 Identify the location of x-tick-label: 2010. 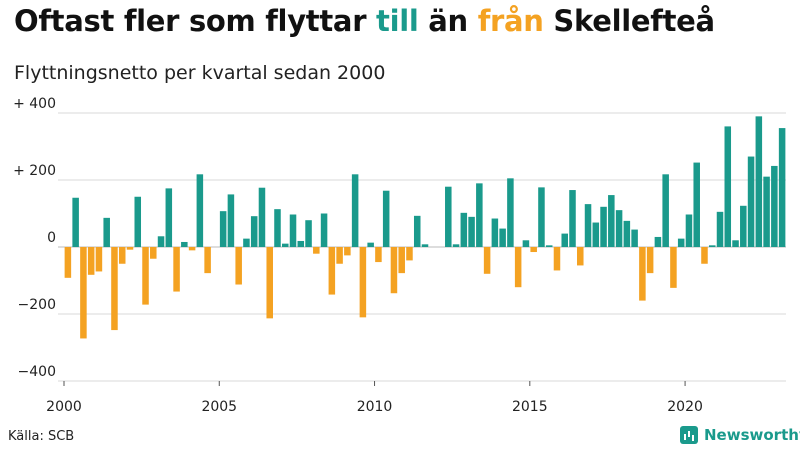
(375, 407).